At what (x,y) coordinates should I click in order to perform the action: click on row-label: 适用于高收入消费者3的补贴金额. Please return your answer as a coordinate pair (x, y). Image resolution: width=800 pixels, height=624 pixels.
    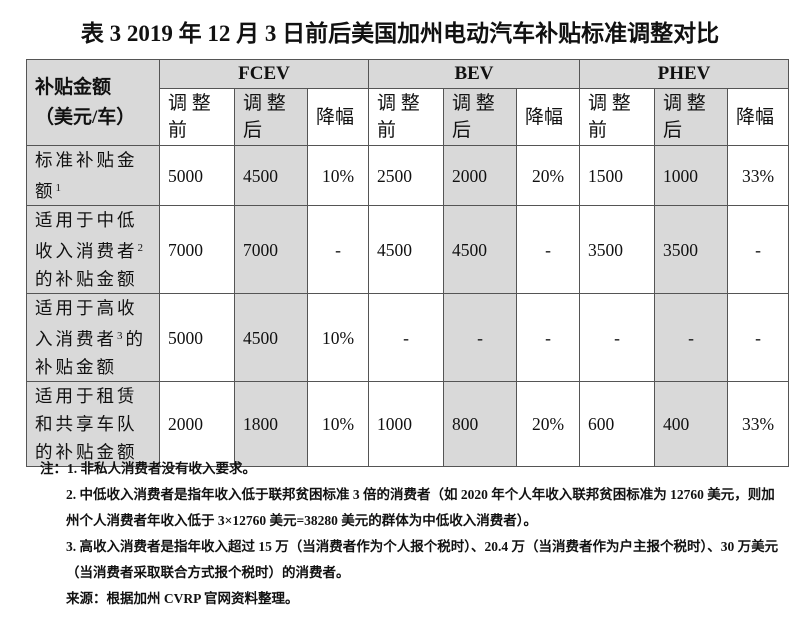
    Looking at the image, I should click on (93, 337).